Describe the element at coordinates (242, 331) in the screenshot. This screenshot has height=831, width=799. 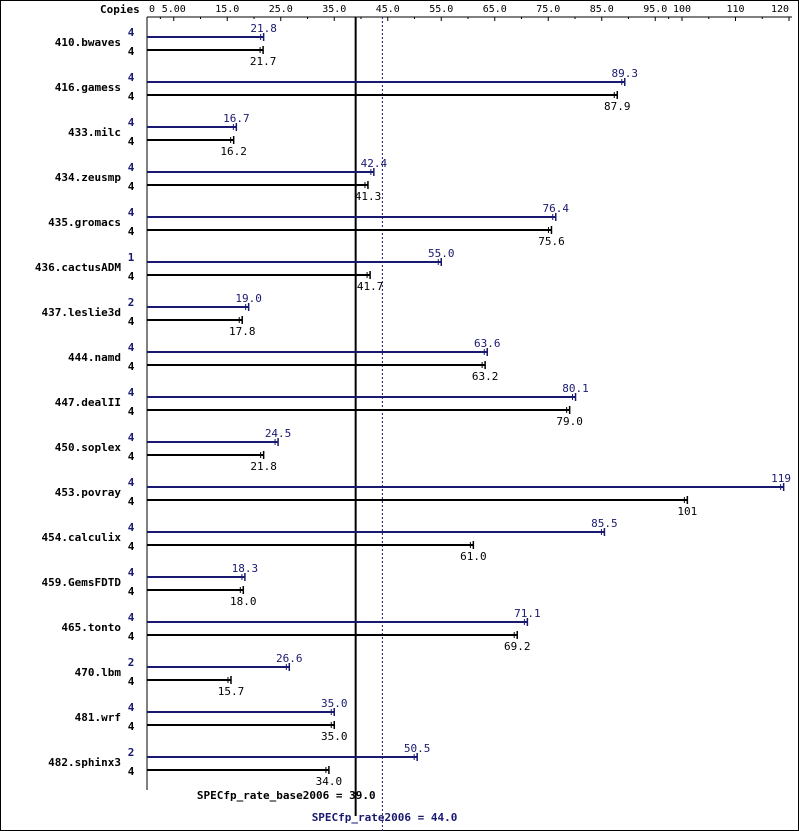
I see `base-value-label: 17.8` at that location.